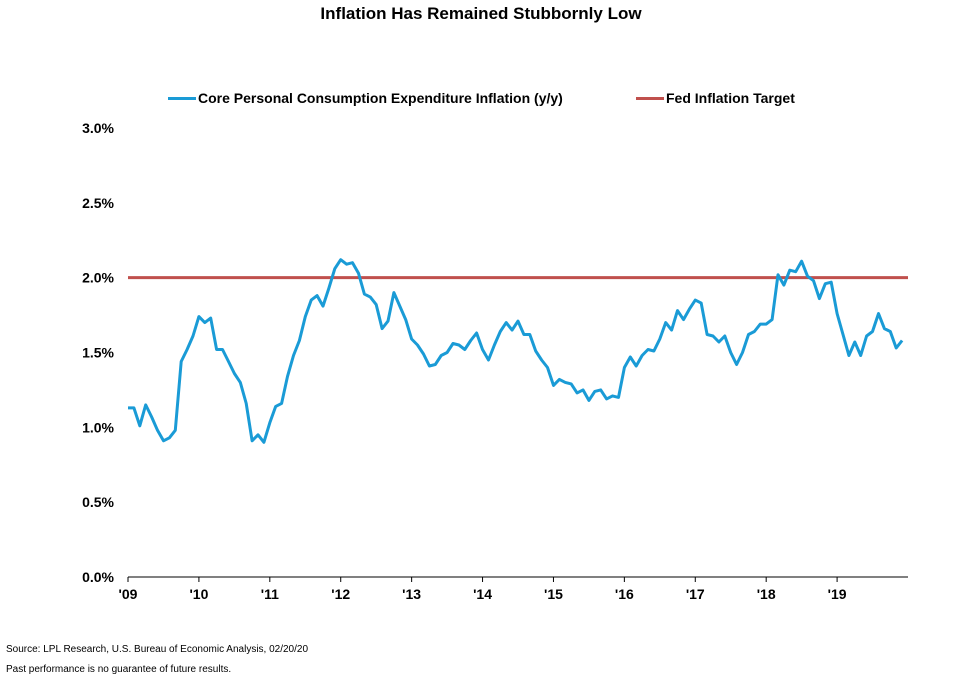 The width and height of the screenshot is (962, 680). Describe the element at coordinates (766, 594) in the screenshot. I see `x-tick-label: '18` at that location.